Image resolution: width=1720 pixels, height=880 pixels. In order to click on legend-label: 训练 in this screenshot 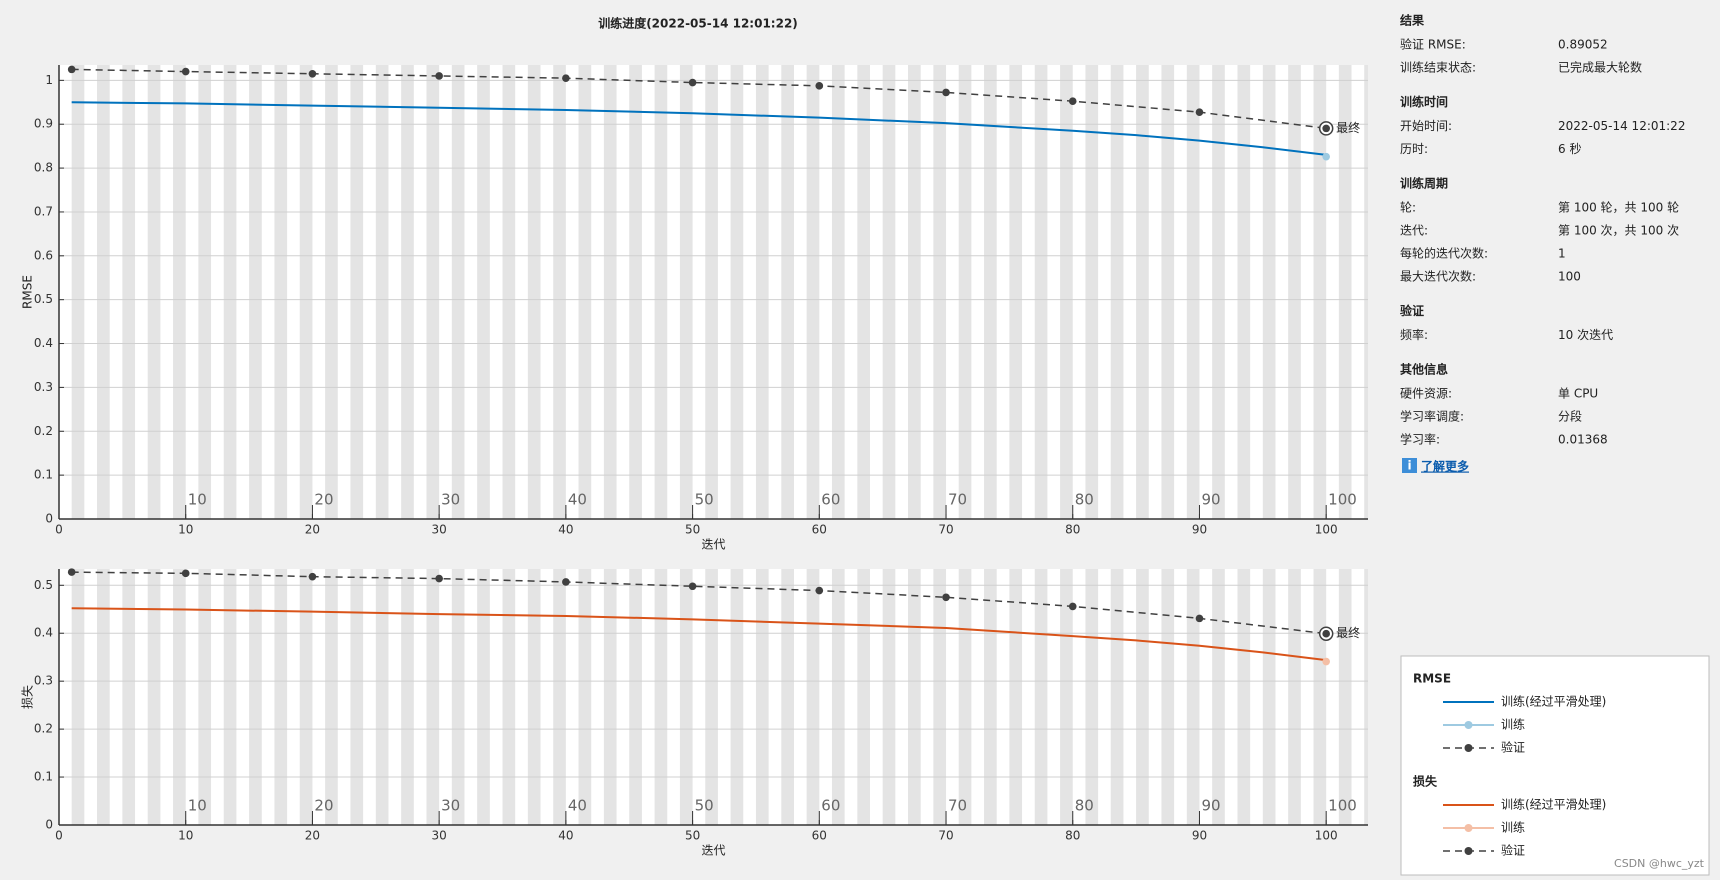, I will do `click(1513, 724)`.